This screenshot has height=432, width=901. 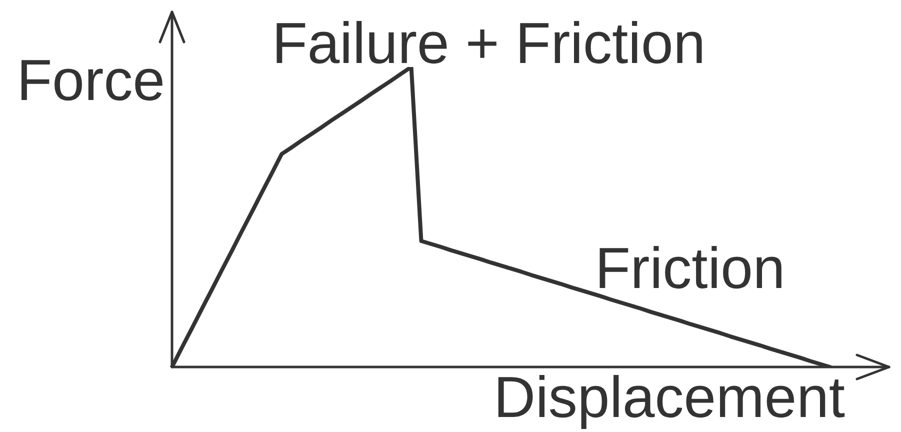 I want to click on annotation: Failure + Friction, so click(x=489, y=43).